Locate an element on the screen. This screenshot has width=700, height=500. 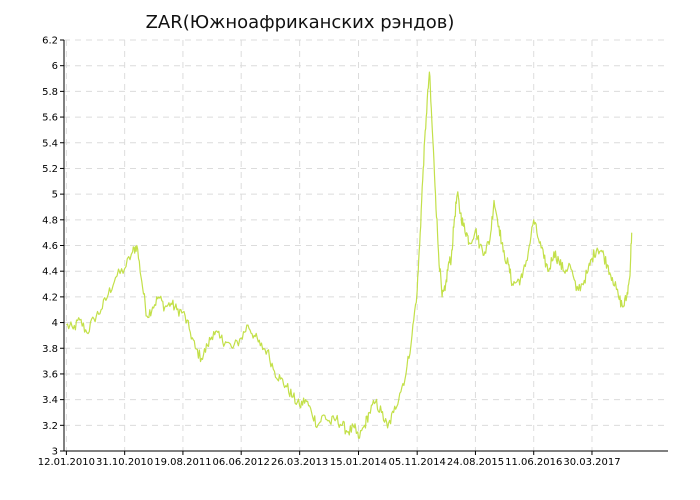
x-tick-label: 06.06.2012 is located at coordinates (241, 462).